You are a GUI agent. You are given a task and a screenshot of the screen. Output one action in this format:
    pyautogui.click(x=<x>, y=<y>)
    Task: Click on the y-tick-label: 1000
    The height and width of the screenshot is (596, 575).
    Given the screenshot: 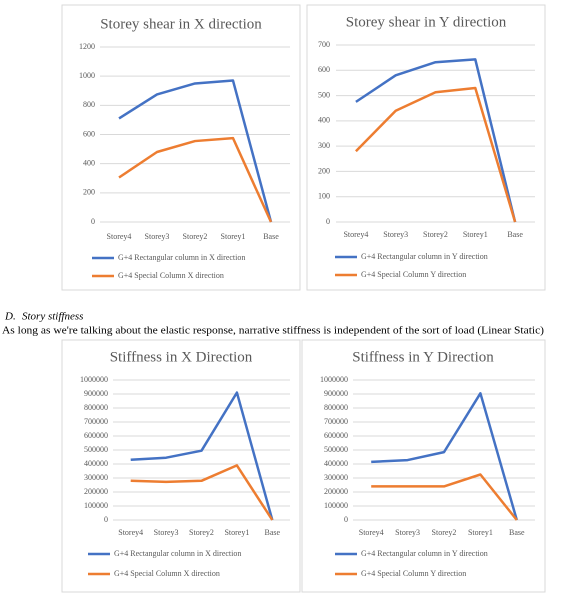 What is the action you would take?
    pyautogui.click(x=87, y=75)
    